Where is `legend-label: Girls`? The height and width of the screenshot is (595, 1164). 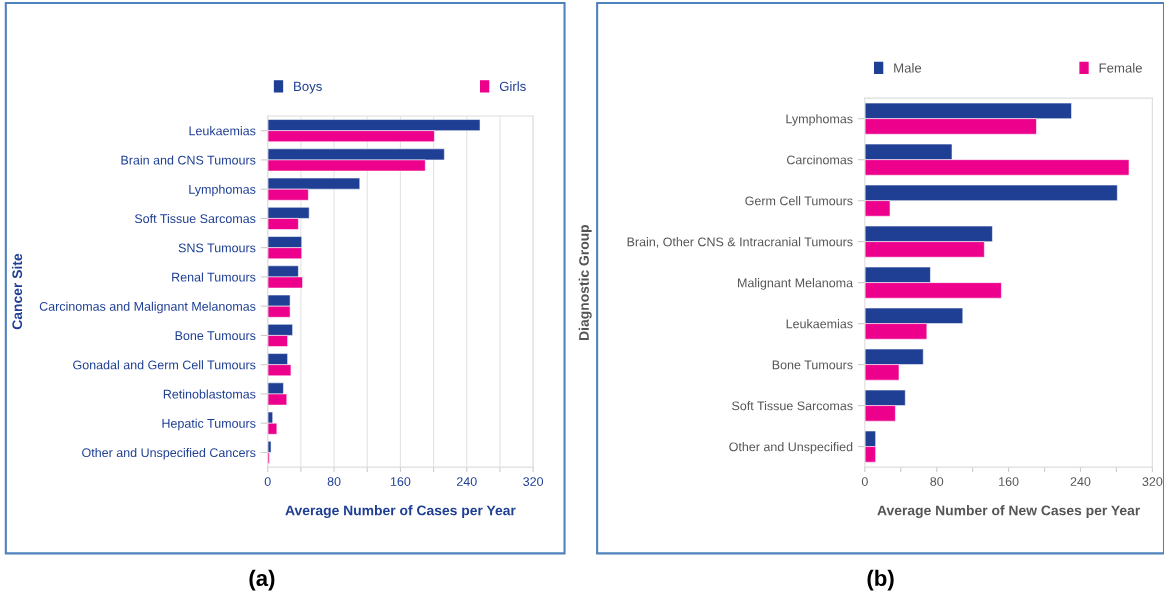 legend-label: Girls is located at coordinates (512, 86).